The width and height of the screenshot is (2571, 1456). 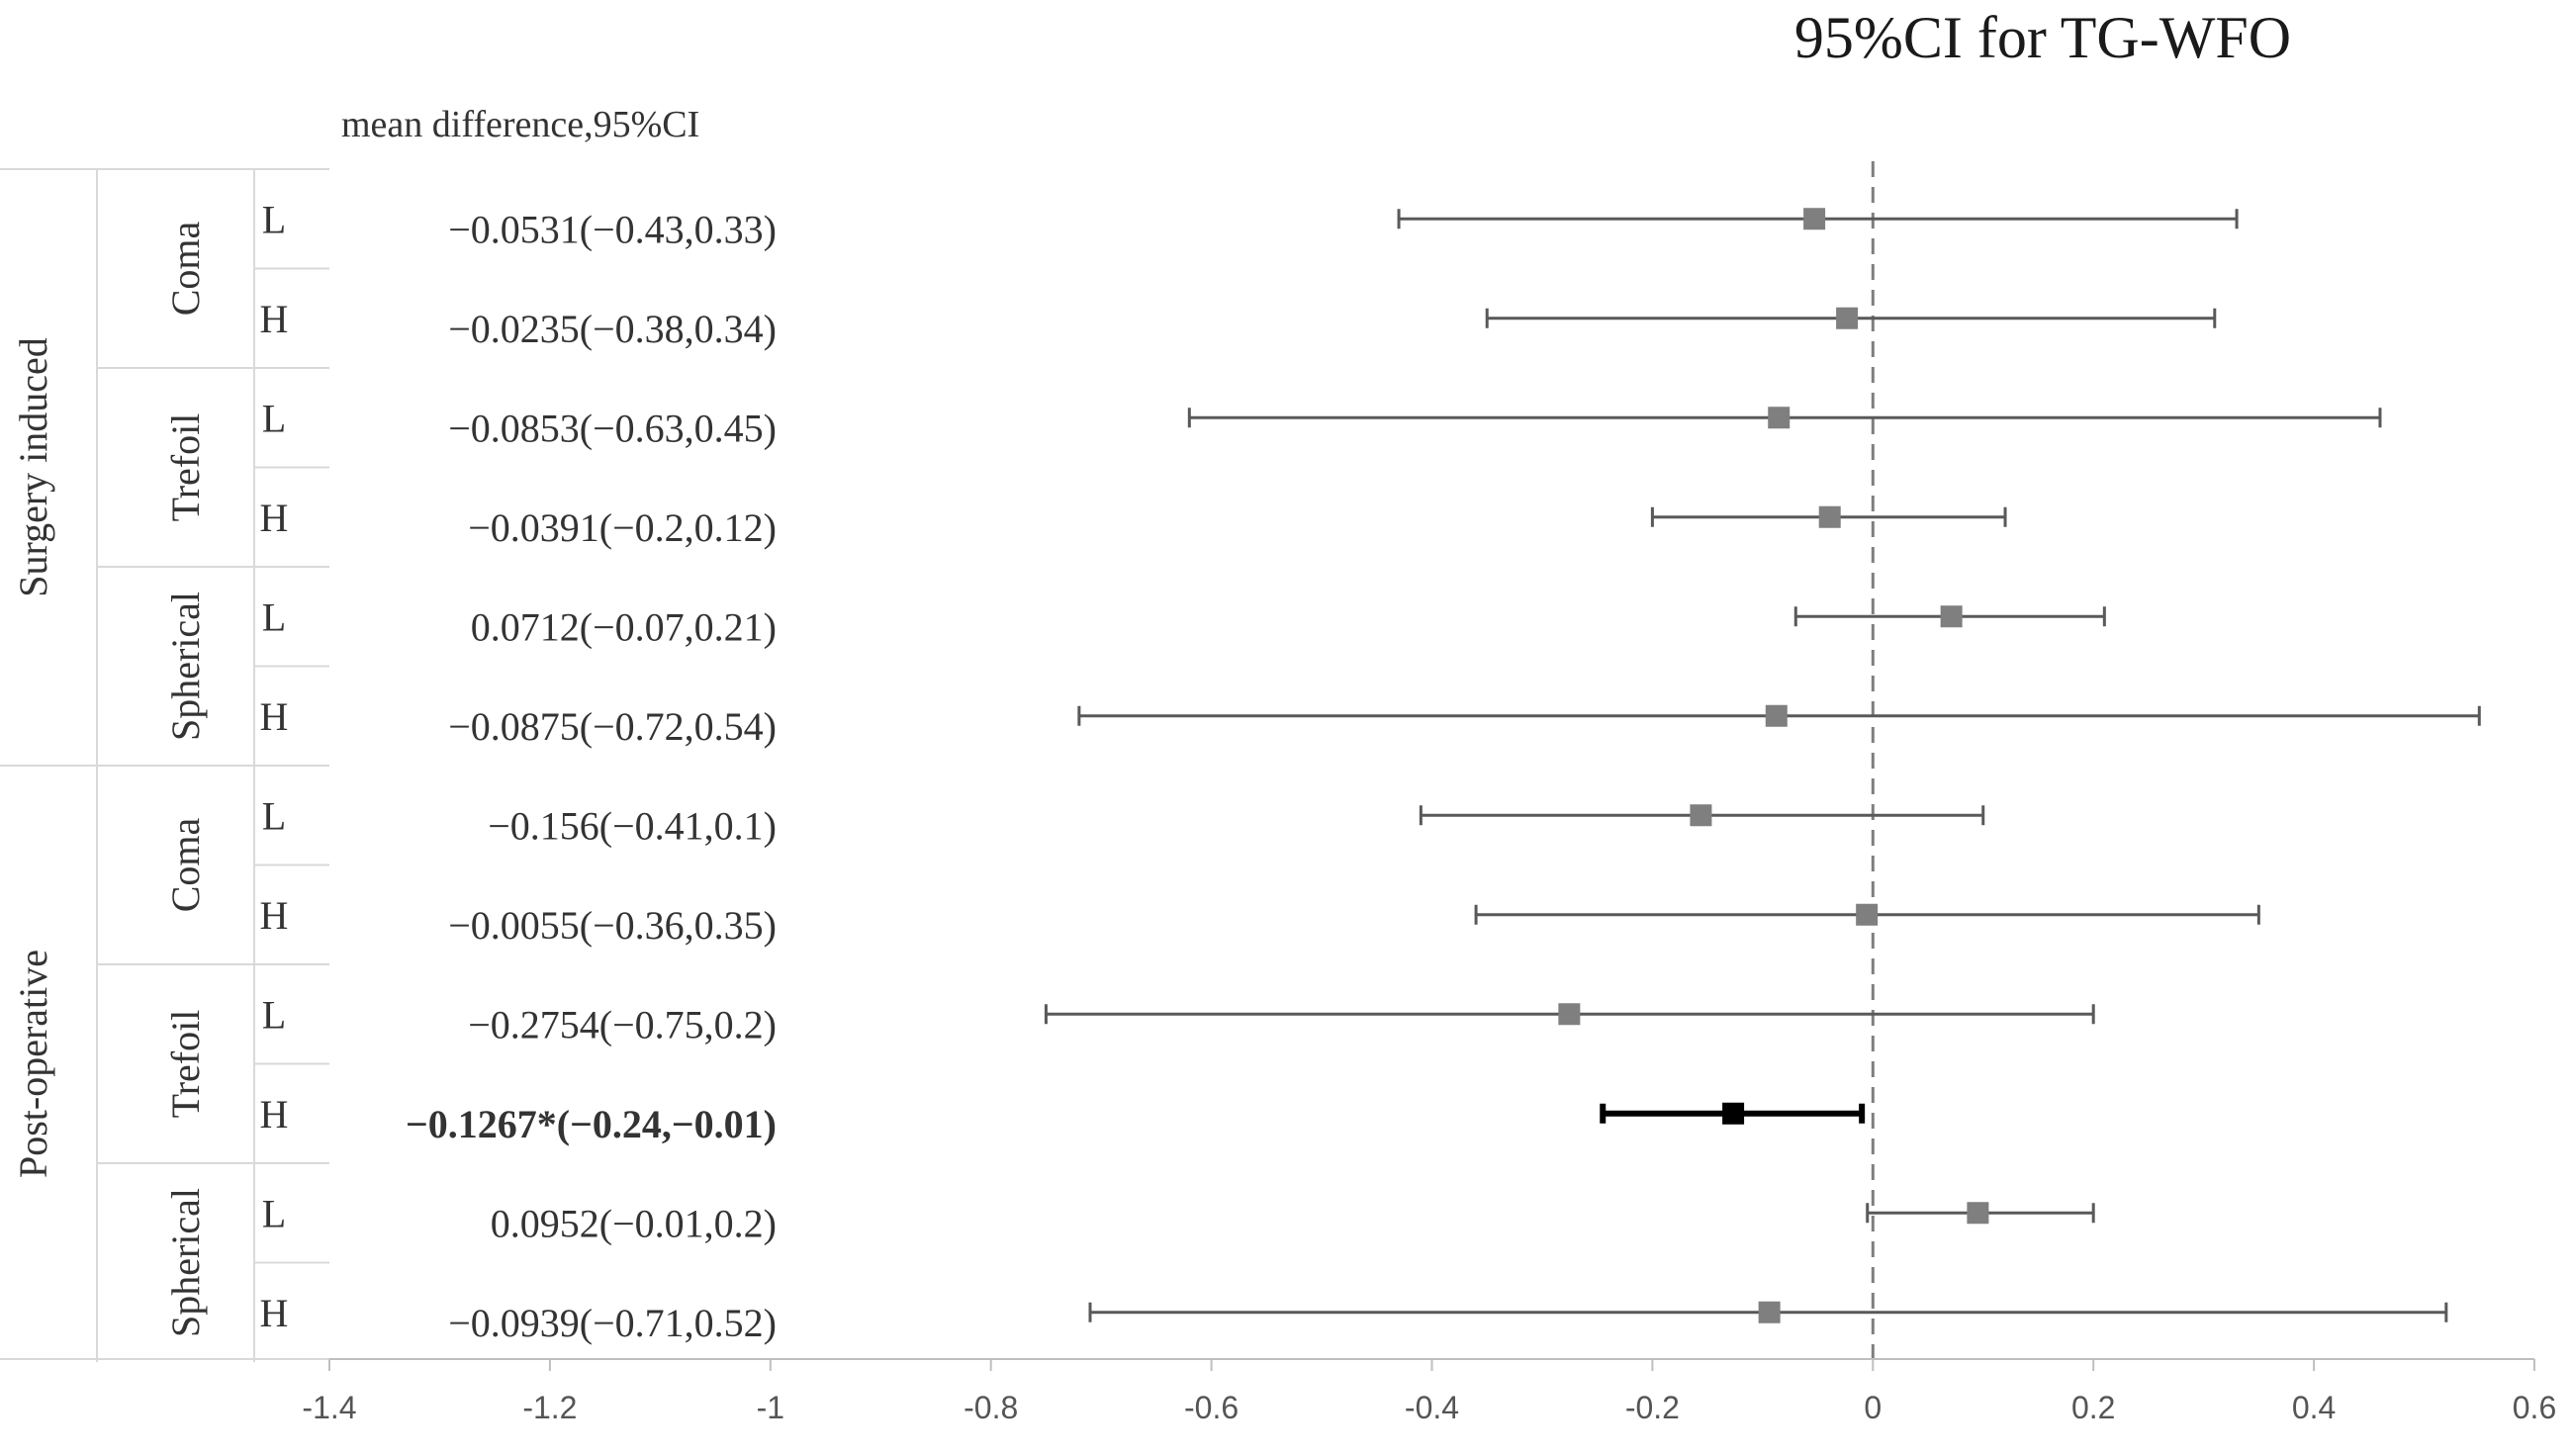 I want to click on estimate-label: −0.2754(−0.75,0.2), so click(x=622, y=1024).